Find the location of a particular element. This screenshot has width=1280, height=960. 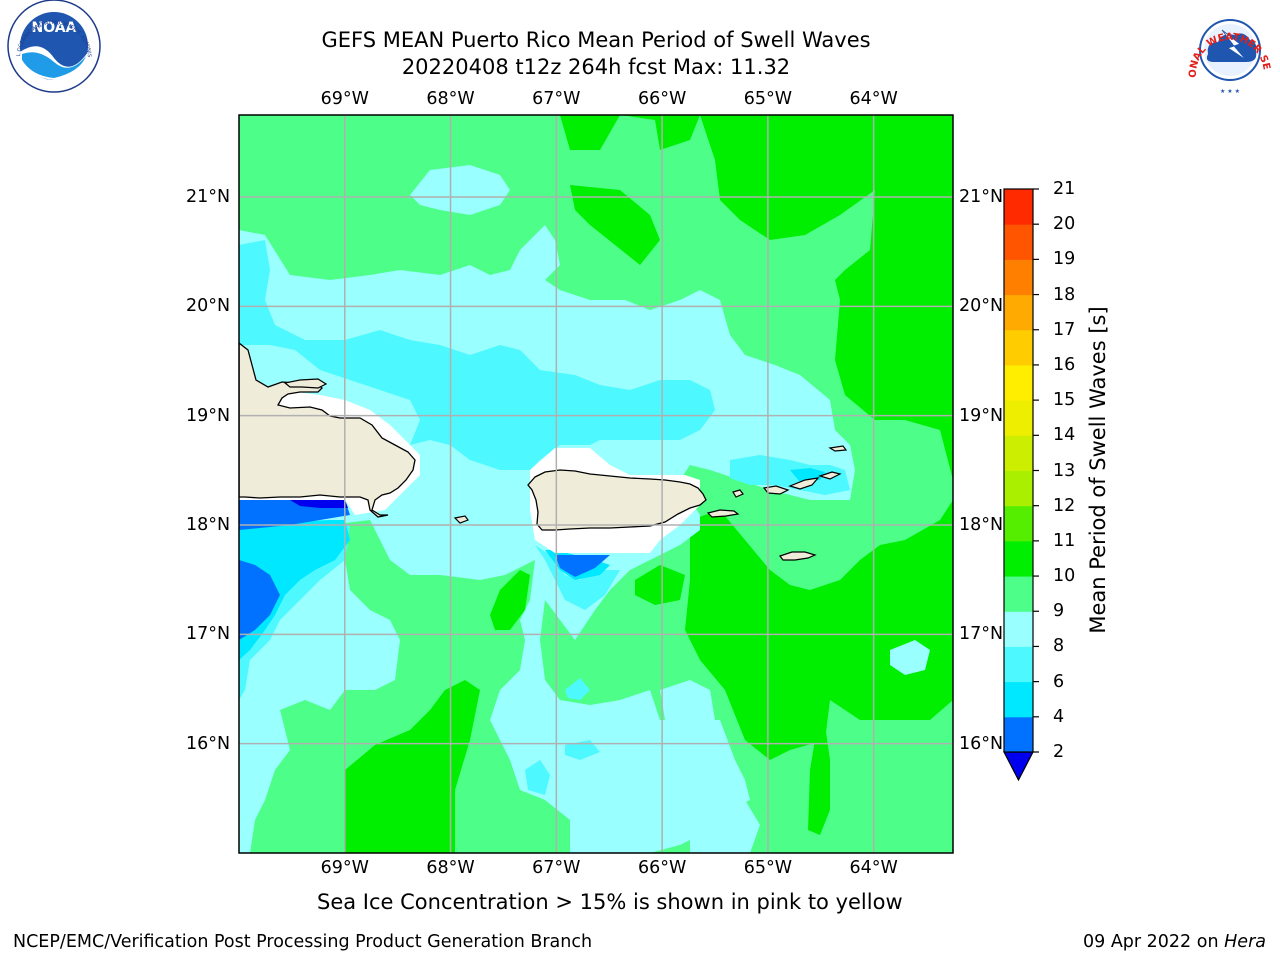

contour-band-10-11-ne is located at coordinates (756, 297).